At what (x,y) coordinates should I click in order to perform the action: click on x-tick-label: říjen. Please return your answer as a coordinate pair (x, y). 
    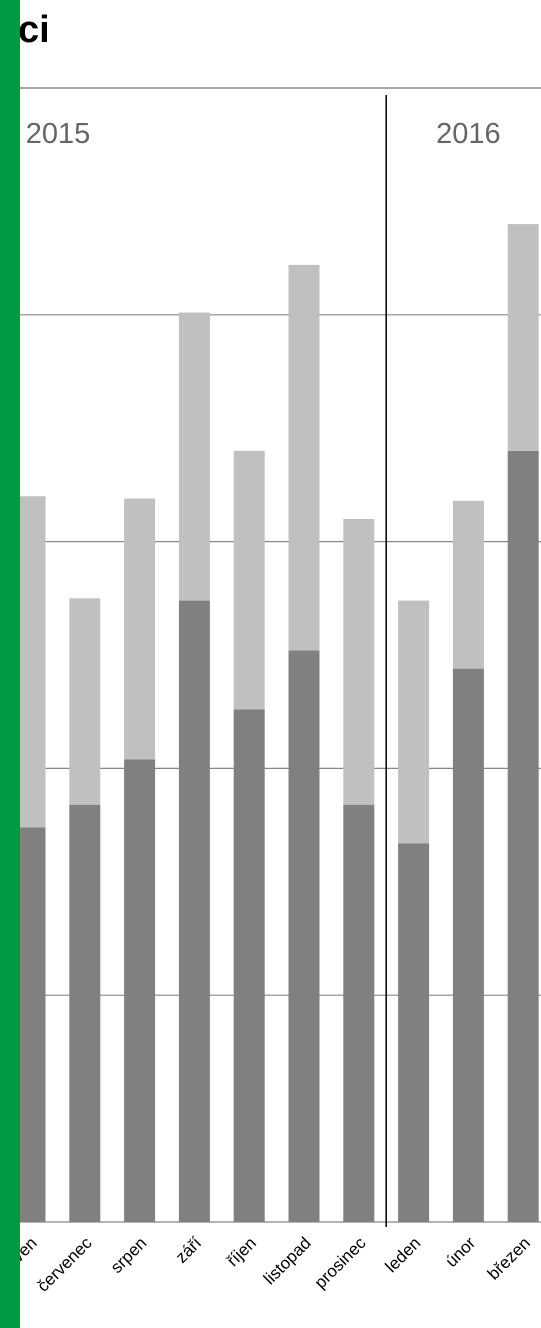
    Looking at the image, I should click on (241, 1251).